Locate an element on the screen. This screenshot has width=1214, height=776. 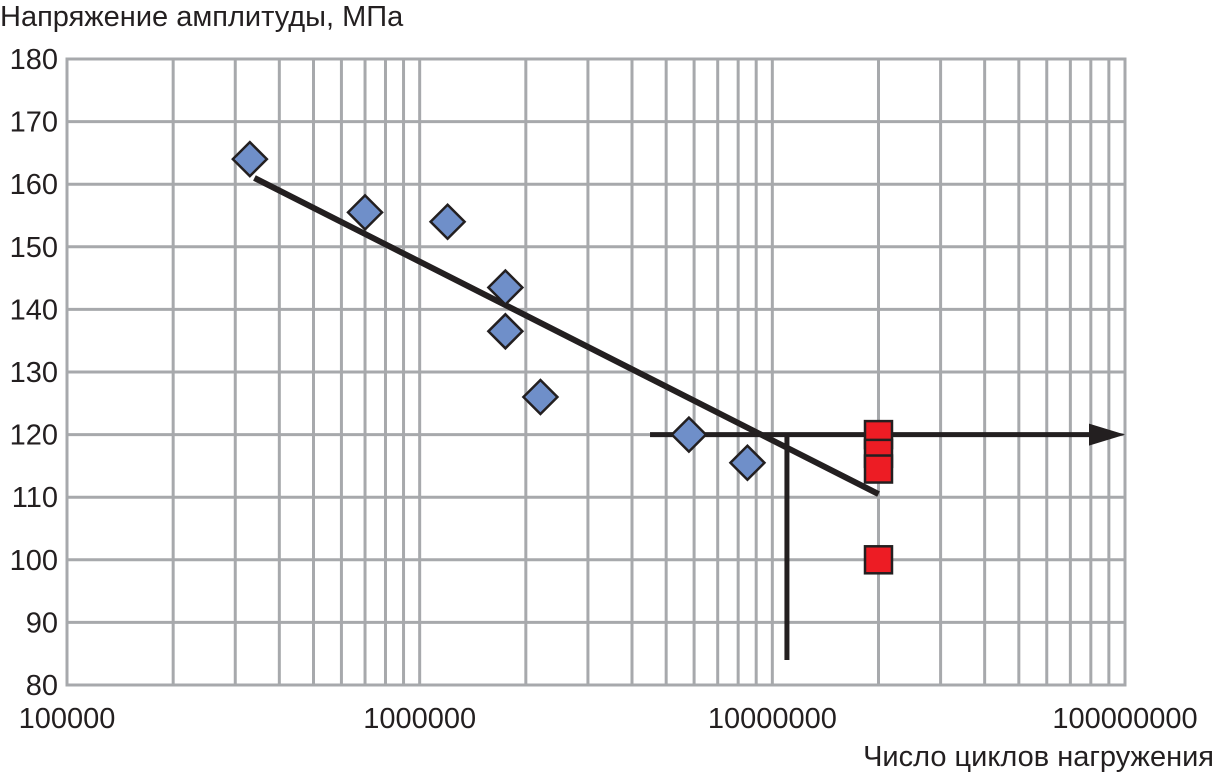
y-tick-label: 80 is located at coordinates (42, 686).